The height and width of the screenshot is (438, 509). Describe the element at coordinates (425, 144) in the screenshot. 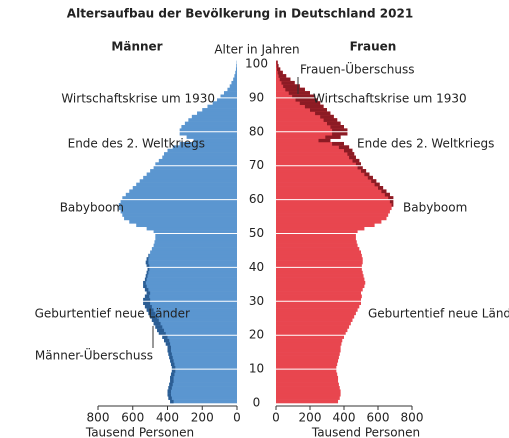

I see `annotation: Ende des 2. Weltkriegs` at that location.